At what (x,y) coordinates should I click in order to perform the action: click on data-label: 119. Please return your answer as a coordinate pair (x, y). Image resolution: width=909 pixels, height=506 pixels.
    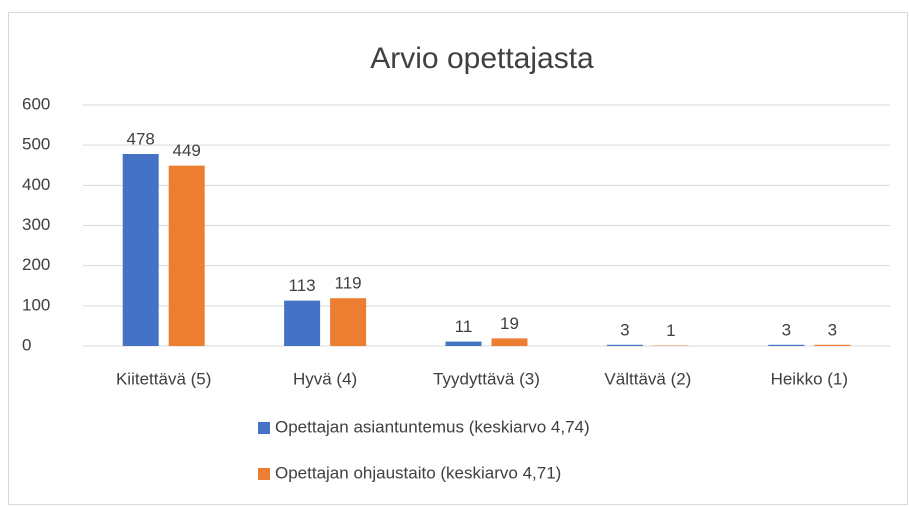
    Looking at the image, I should click on (348, 283).